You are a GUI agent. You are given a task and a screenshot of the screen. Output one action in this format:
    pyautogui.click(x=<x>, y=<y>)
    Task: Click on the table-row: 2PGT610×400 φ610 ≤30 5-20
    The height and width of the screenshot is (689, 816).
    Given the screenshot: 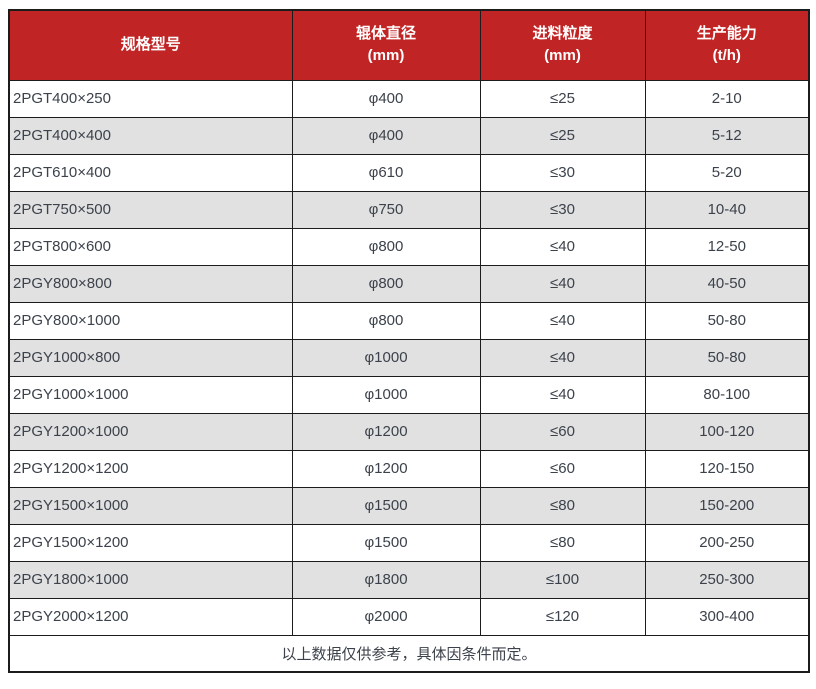 What is the action you would take?
    pyautogui.click(x=409, y=172)
    